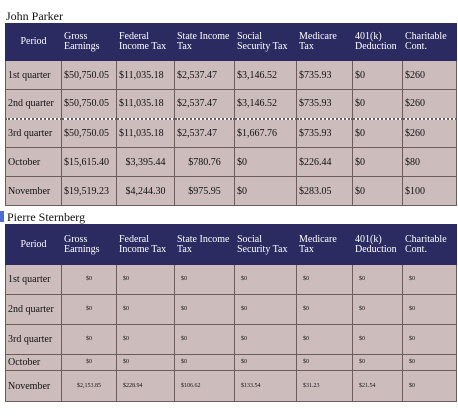 This screenshot has width=458, height=417. Describe the element at coordinates (145, 386) in the screenshot. I see `cell-federal: $228.94` at that location.